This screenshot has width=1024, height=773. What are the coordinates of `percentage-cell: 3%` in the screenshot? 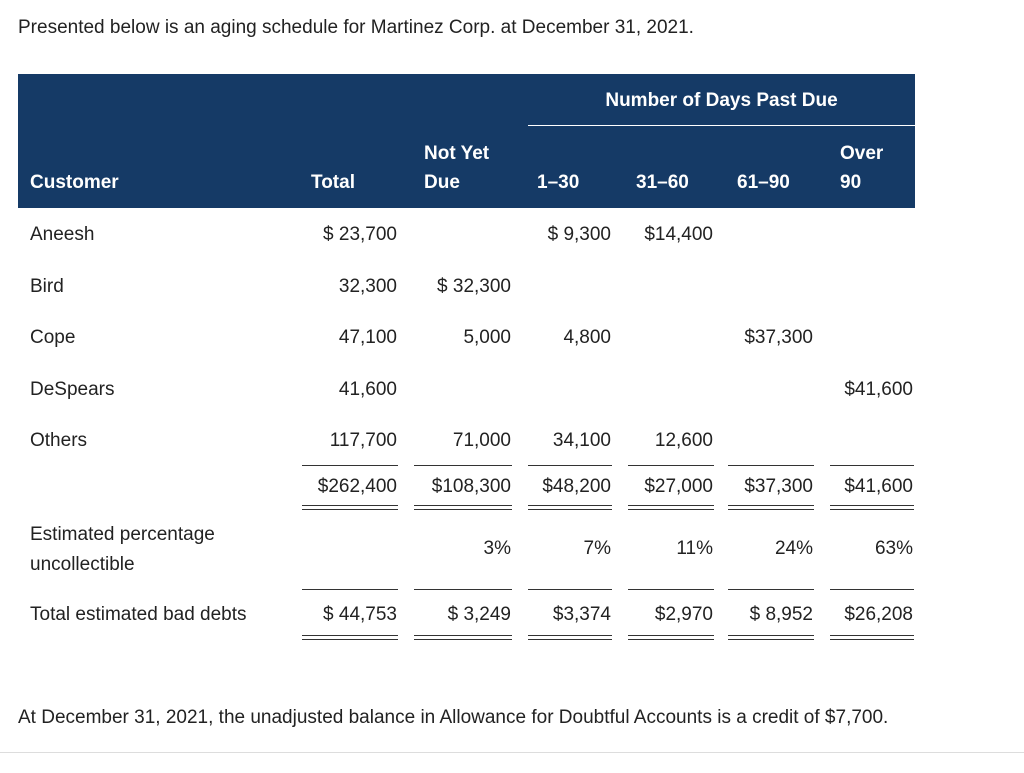 It's located at (497, 548).